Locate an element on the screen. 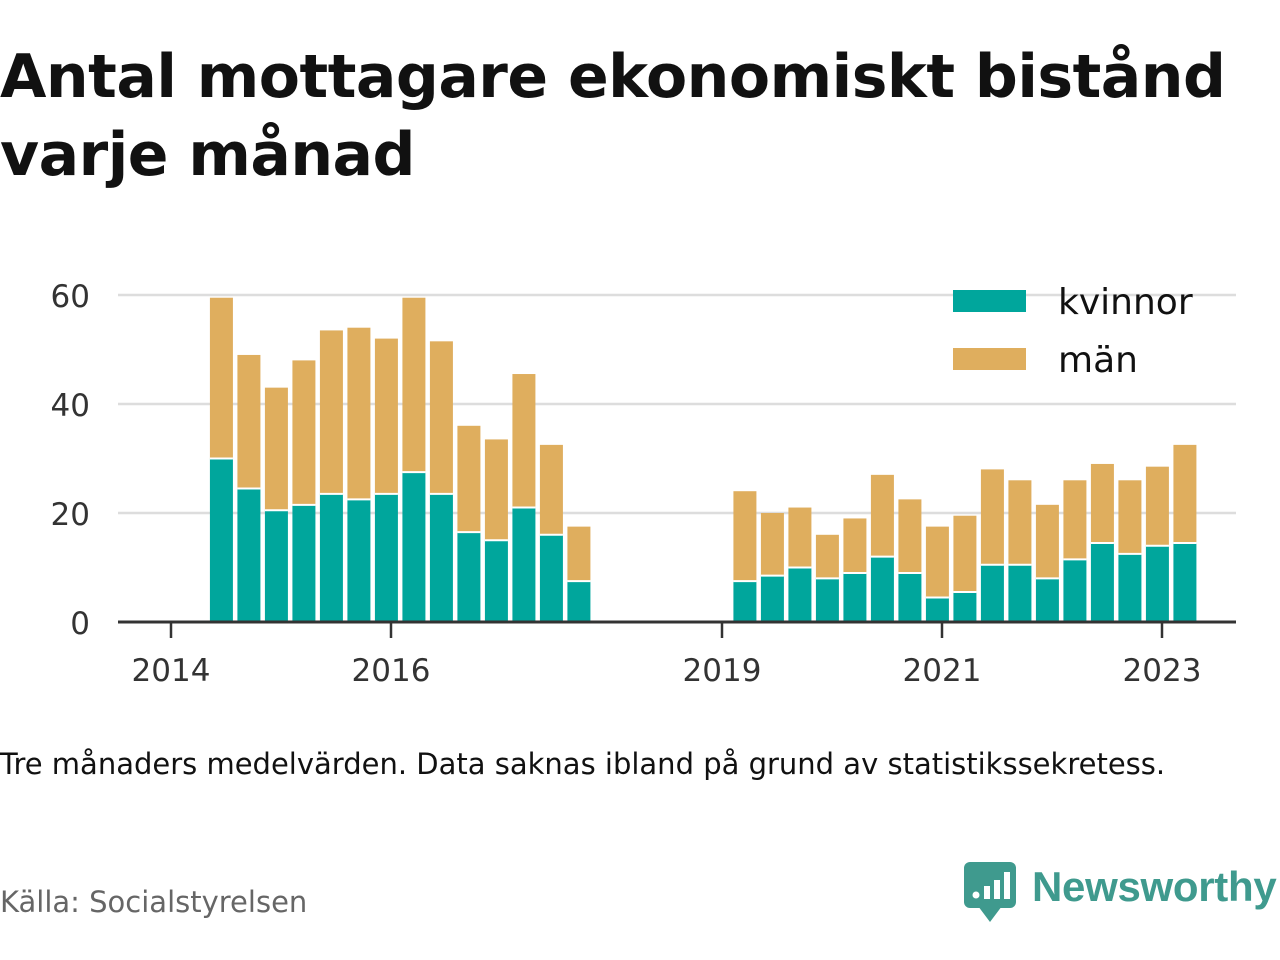 The width and height of the screenshot is (1280, 960). source-credit: Källa: Socialstyrelsen is located at coordinates (154, 902).